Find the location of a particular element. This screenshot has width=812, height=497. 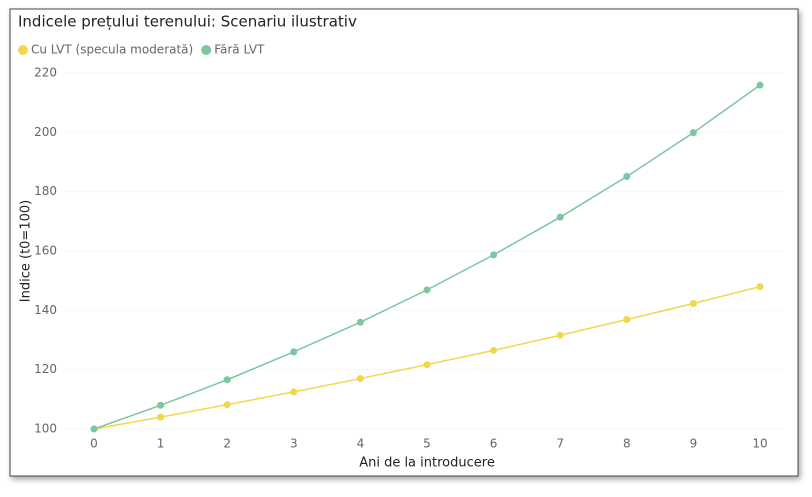

y-axis-title: Indice (t0=100) is located at coordinates (26, 251).